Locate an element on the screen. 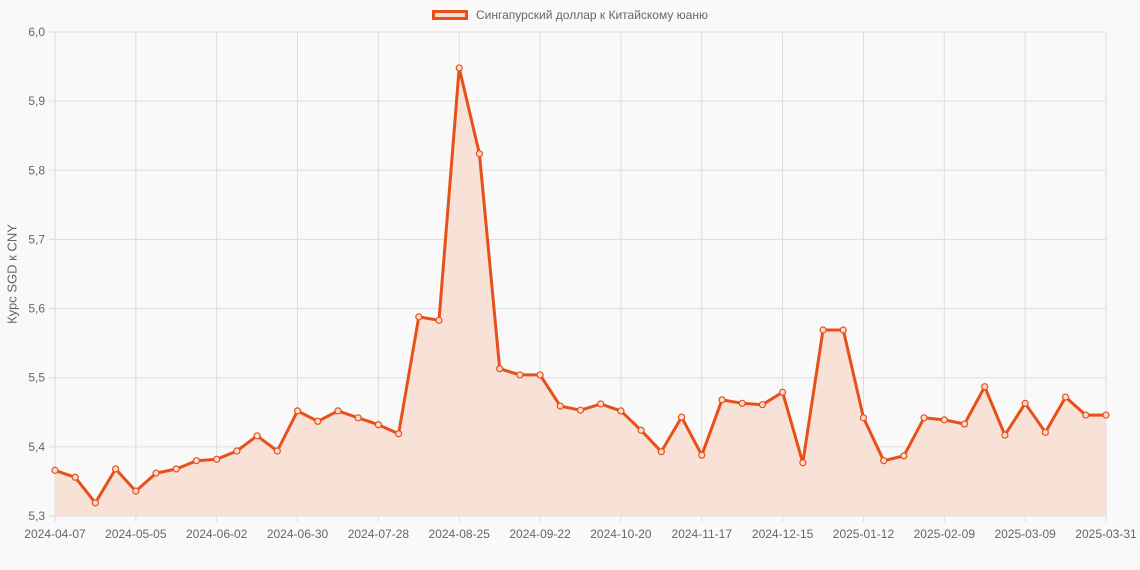  x-tick-label: 2024-09-22 is located at coordinates (540, 534).